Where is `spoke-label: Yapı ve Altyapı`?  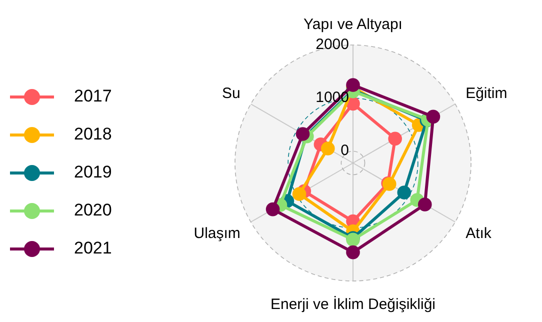
spoke-label: Yapı ve Altyapı is located at coordinates (353, 24).